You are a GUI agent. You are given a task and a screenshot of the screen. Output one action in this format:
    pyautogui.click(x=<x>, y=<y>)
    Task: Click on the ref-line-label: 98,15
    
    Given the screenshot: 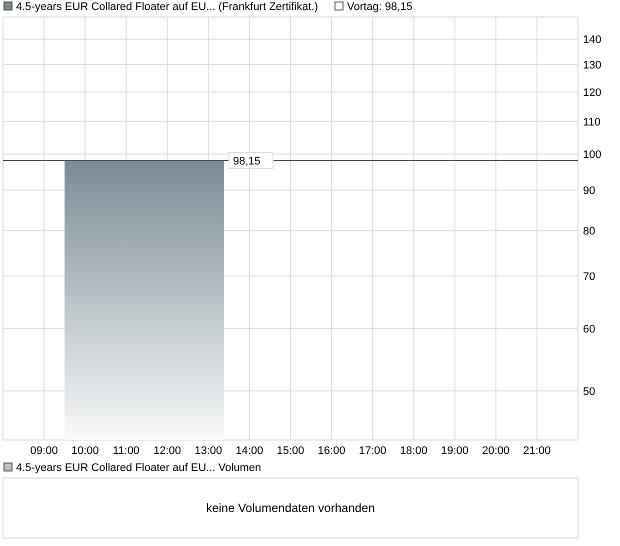 What is the action you would take?
    pyautogui.click(x=246, y=161)
    